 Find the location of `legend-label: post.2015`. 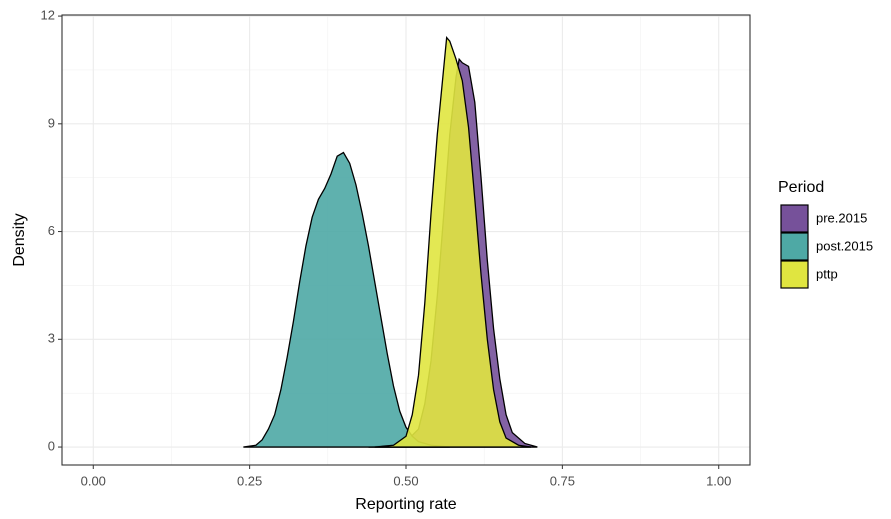

legend-label: post.2015 is located at coordinates (844, 245).